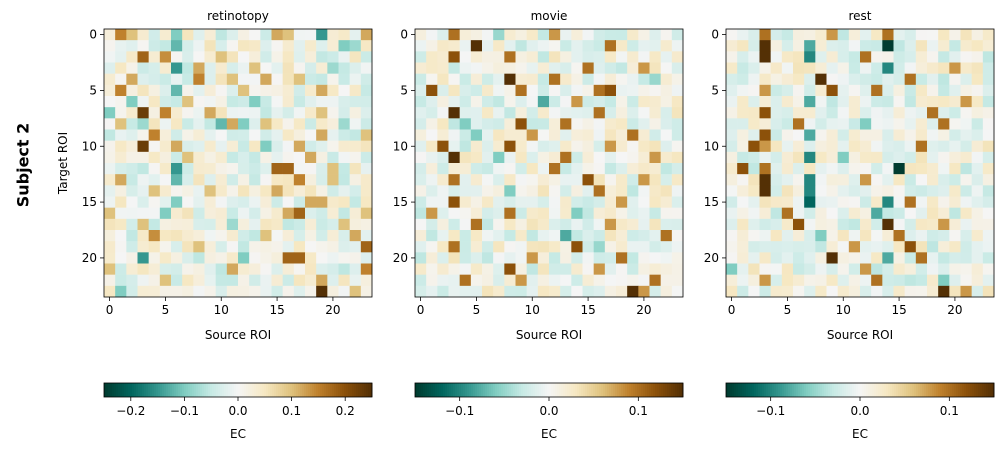  What do you see at coordinates (860, 434) in the screenshot?
I see `colorbar-label: EC` at bounding box center [860, 434].